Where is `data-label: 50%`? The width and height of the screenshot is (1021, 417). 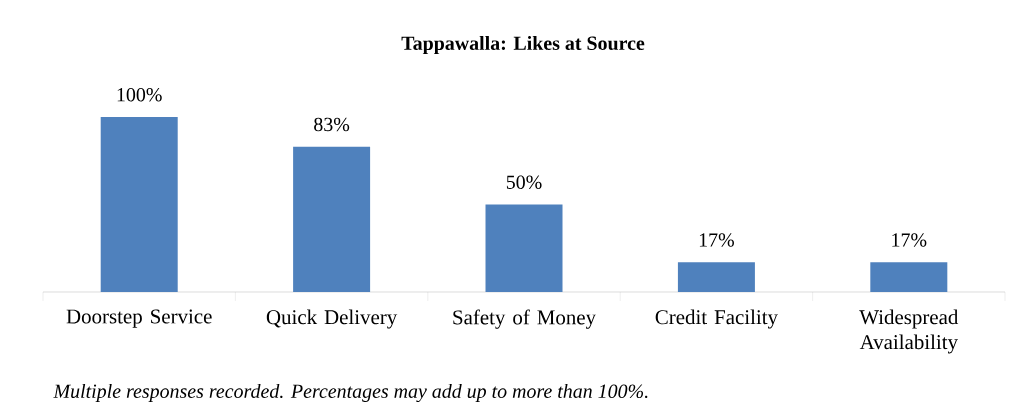 data-label: 50% is located at coordinates (524, 182).